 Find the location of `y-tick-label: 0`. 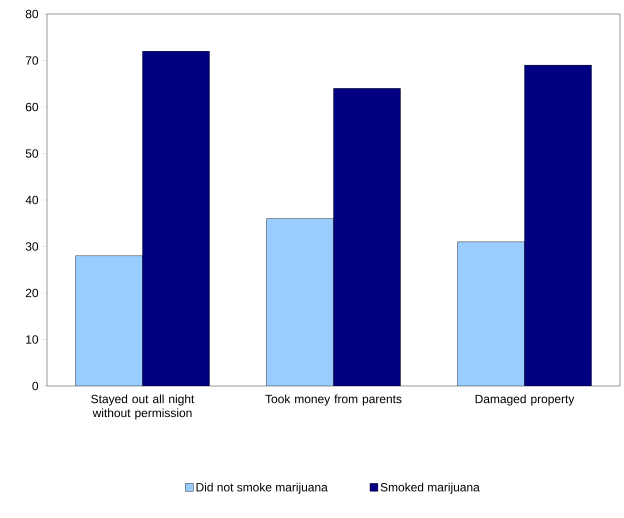

y-tick-label: 0 is located at coordinates (35, 386).